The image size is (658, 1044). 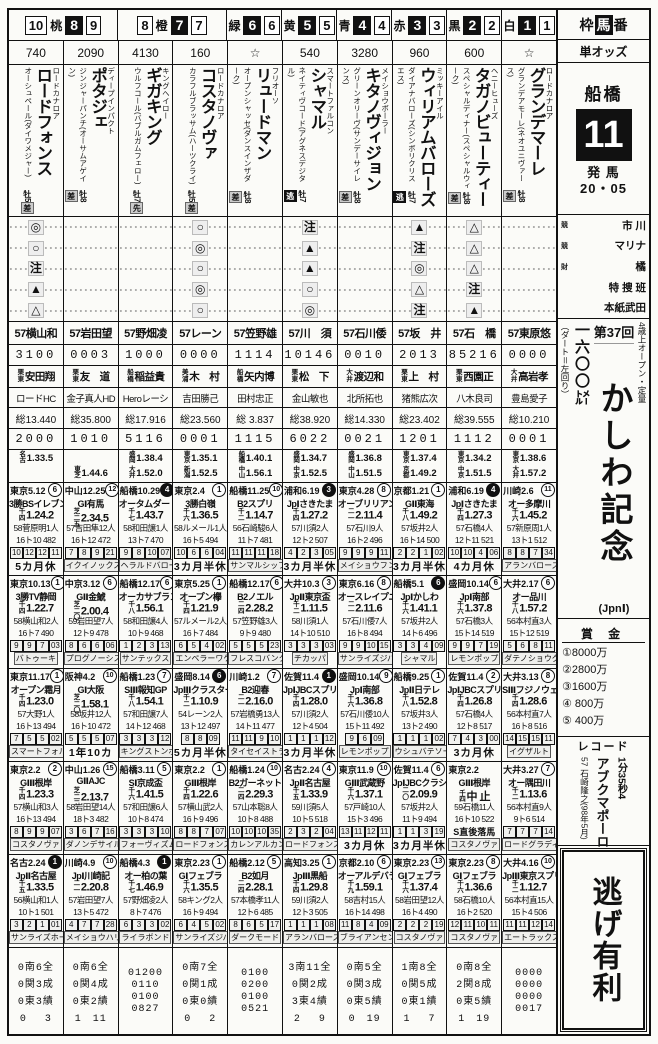 What do you see at coordinates (71, 196) in the screenshot?
I see `running-style-badge: 差` at bounding box center [71, 196].